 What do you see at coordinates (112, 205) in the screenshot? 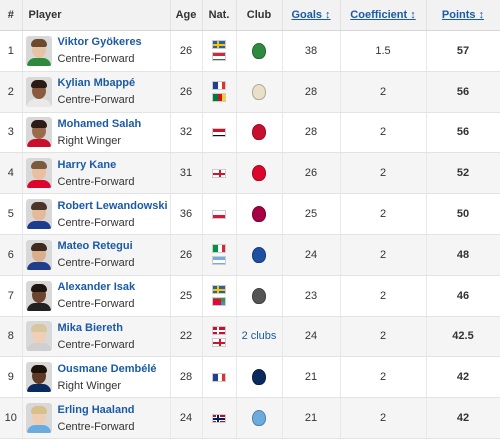
I see `player-name-link: Robert Lewandowski` at bounding box center [112, 205].